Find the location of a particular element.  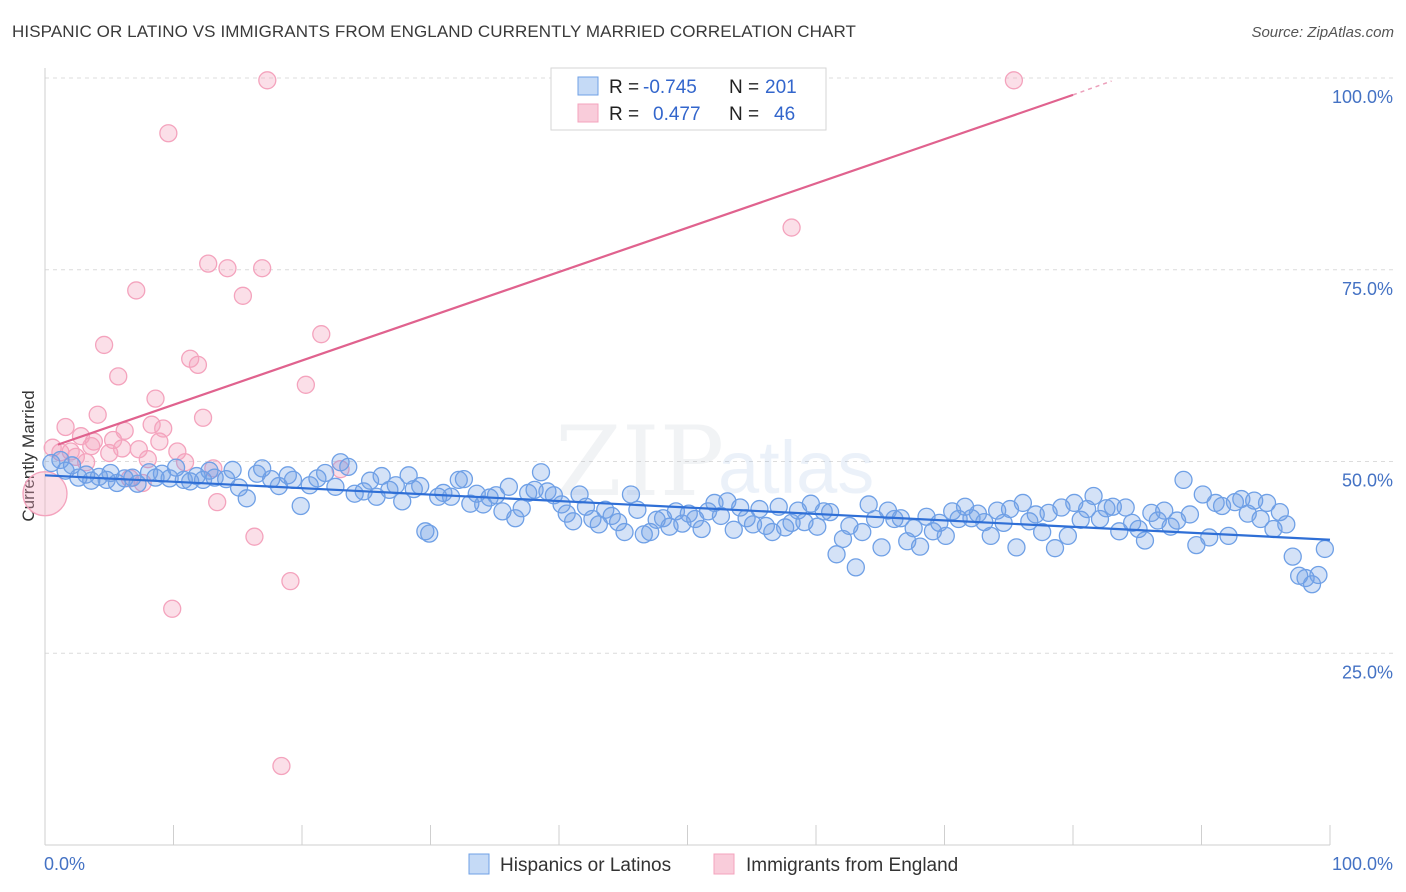

legend-swatch-hispanics is located at coordinates (479, 864).